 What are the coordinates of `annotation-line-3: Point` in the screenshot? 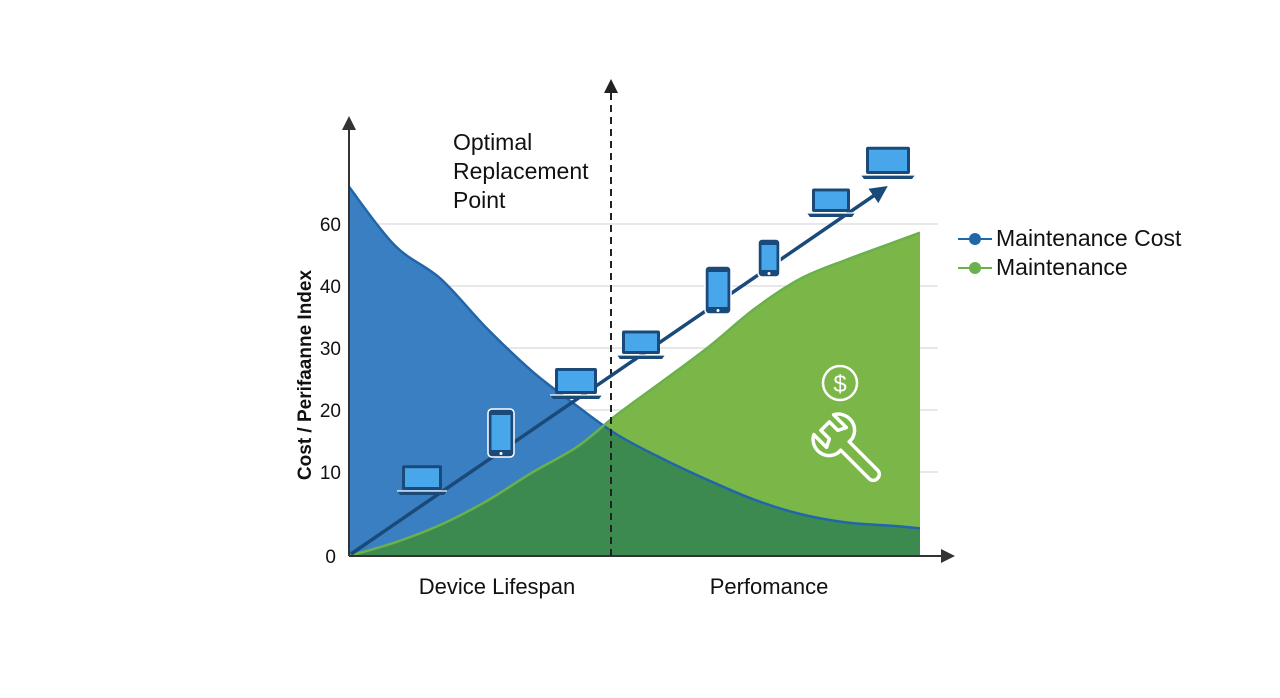 It's located at (479, 200).